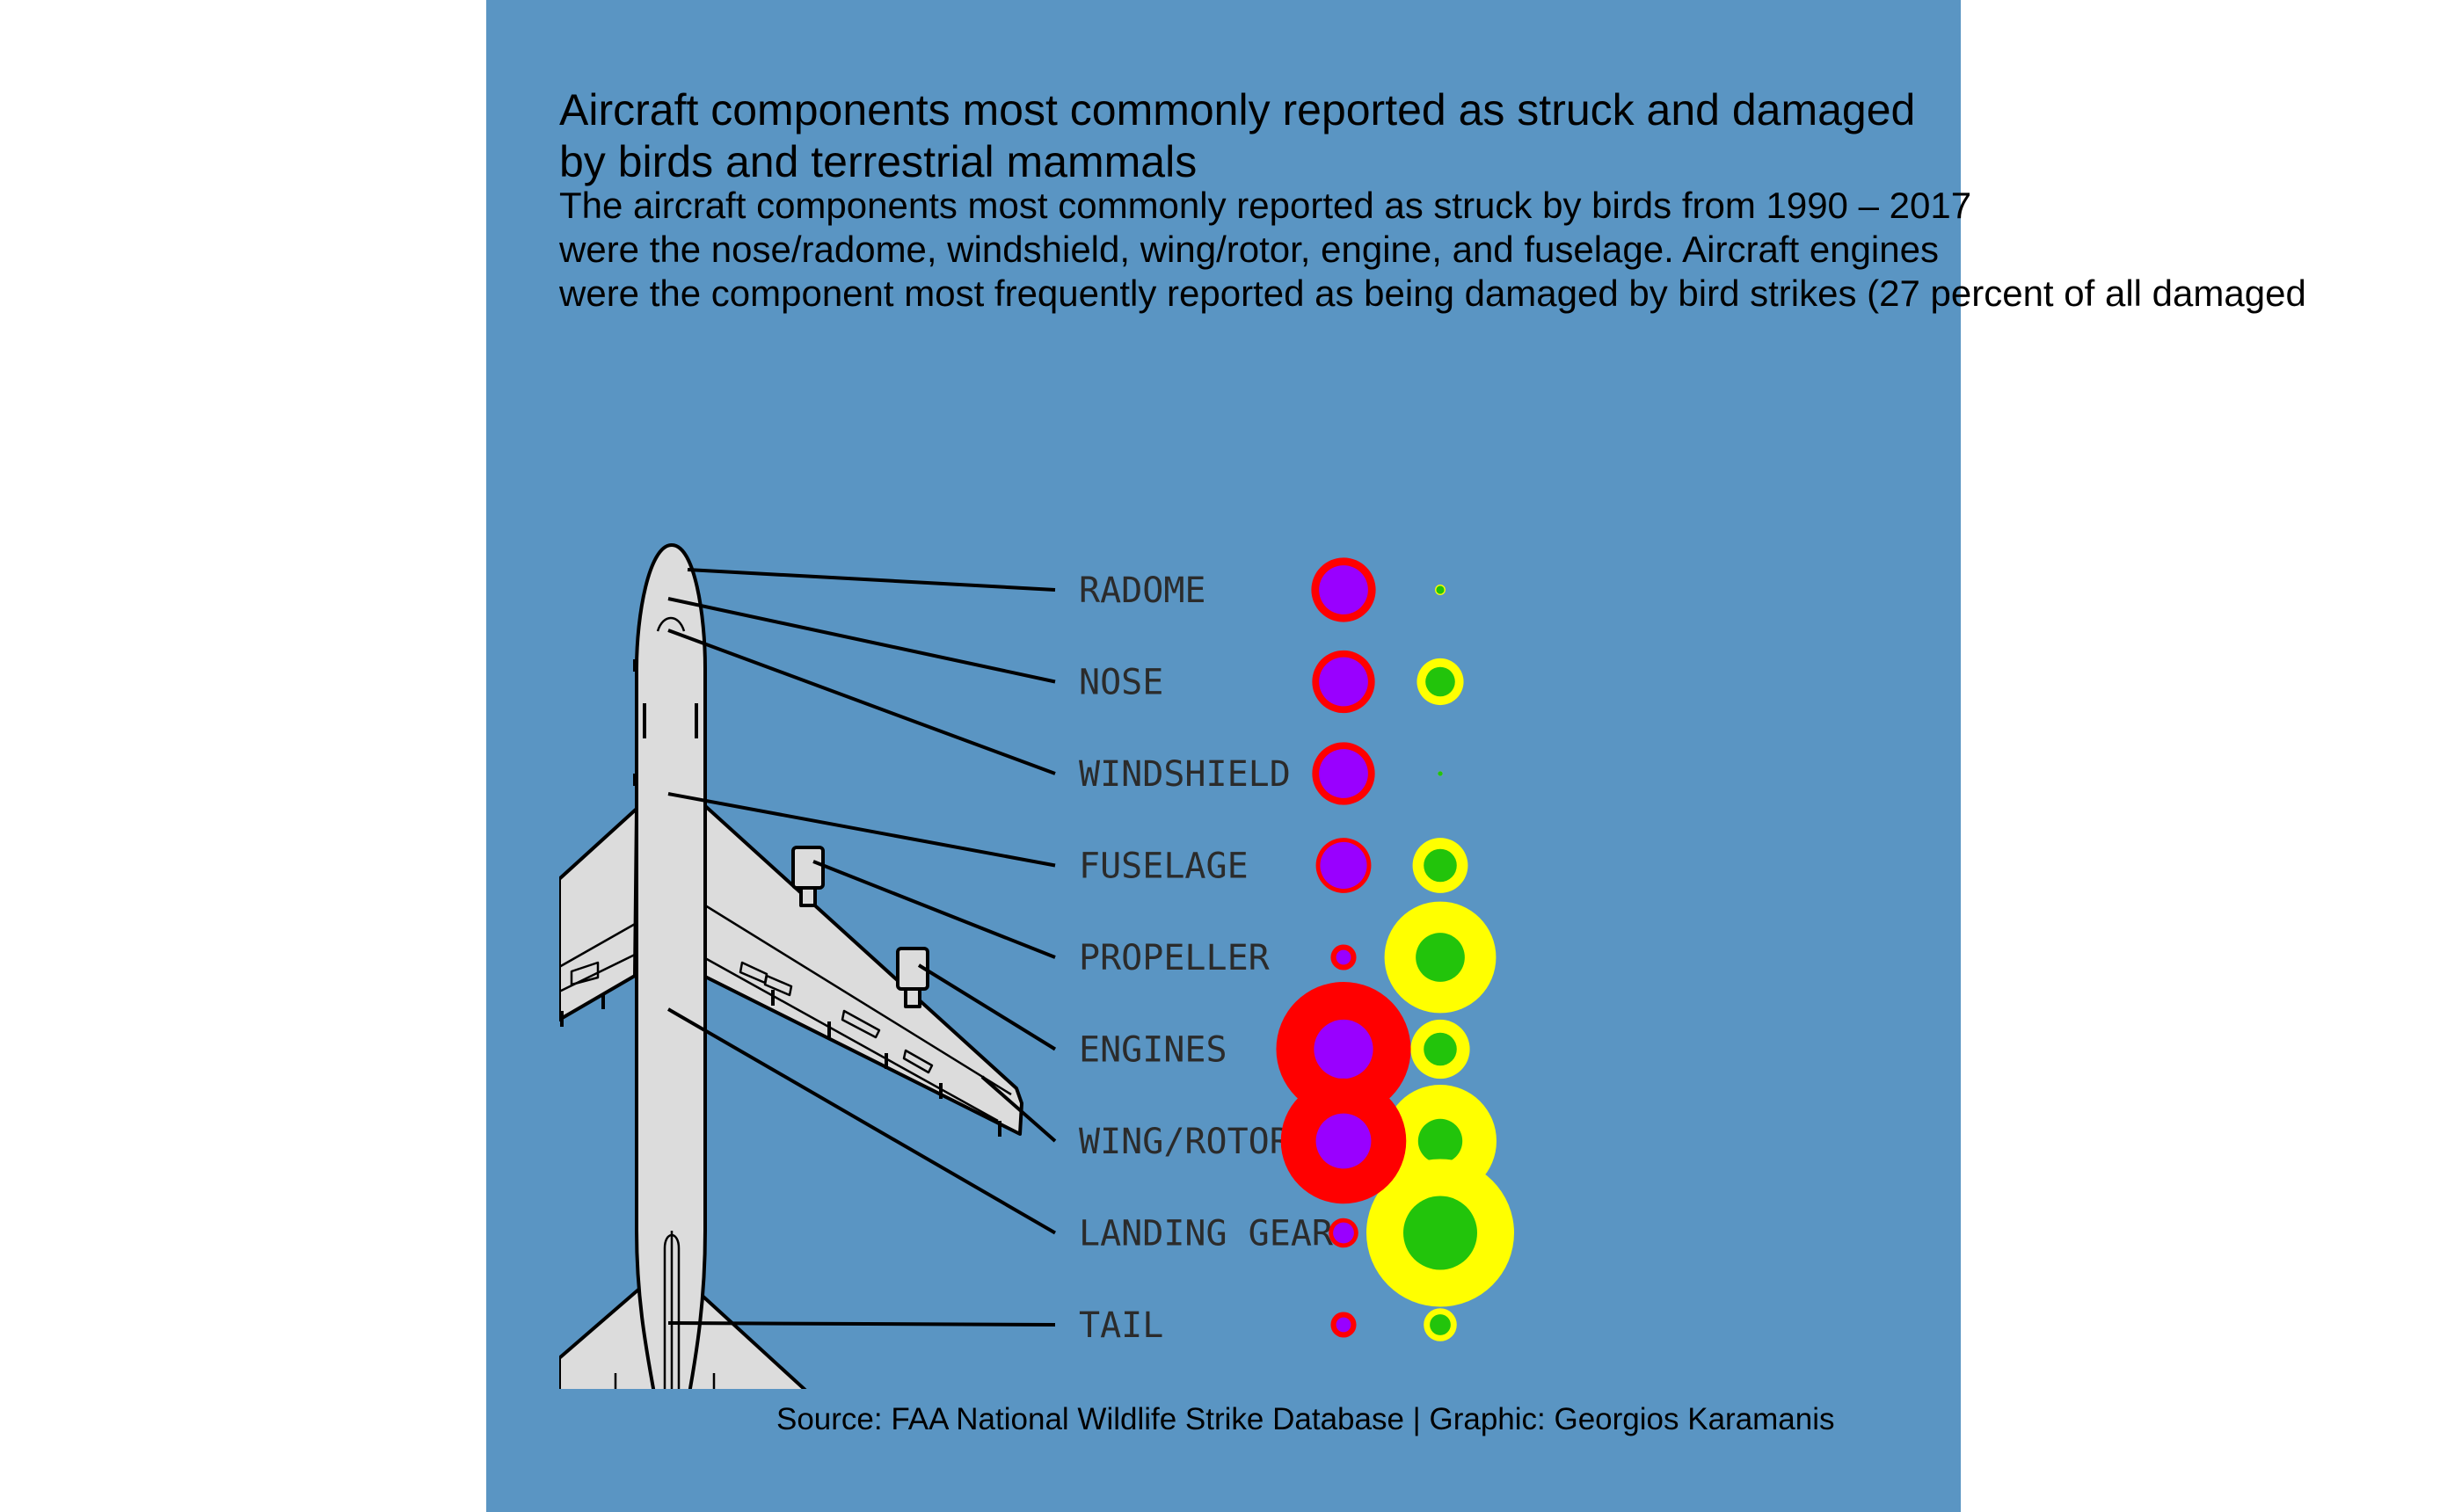  I want to click on leader-lines, so click(862, 947).